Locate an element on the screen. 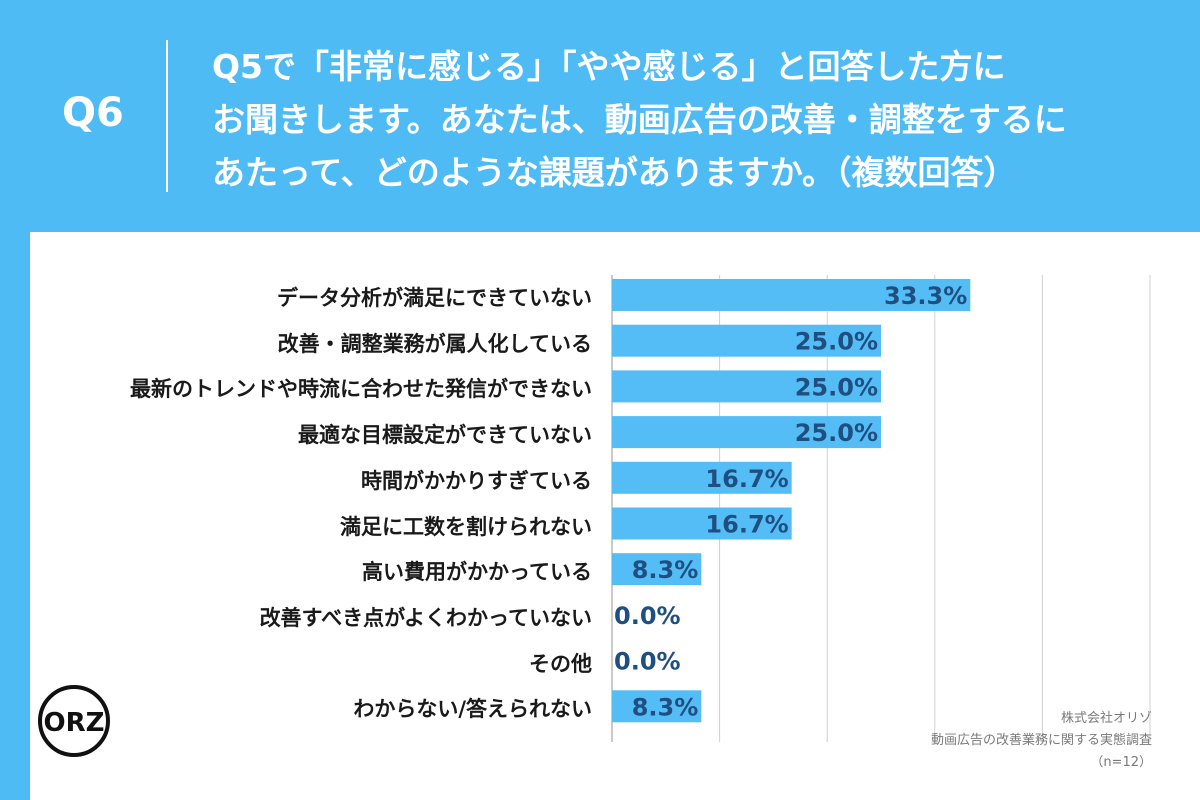 This screenshot has height=800, width=1200. question-line-3: あたって、どのような課題がありますか。（複数回答） is located at coordinates (614, 172).